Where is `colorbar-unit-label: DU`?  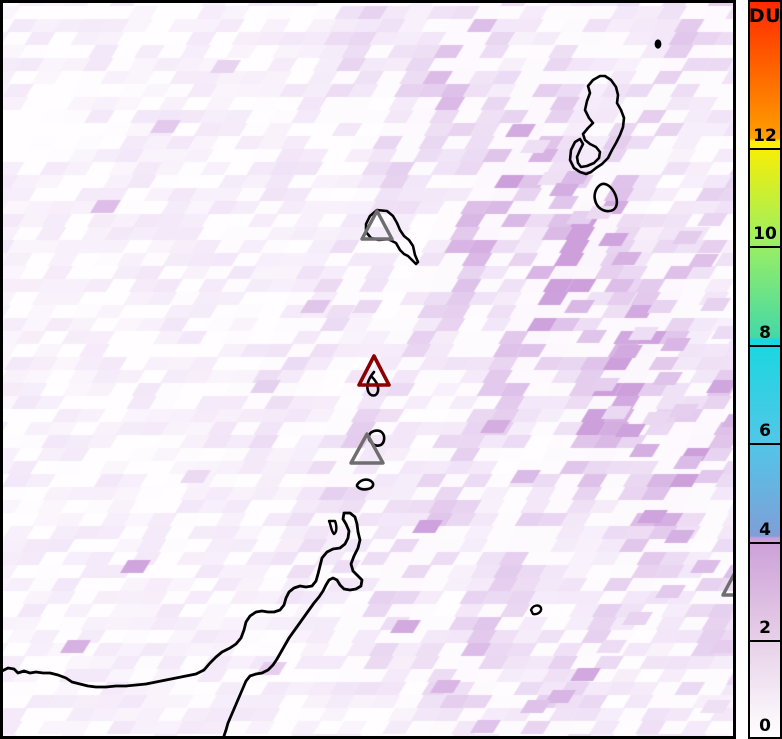 colorbar-unit-label: DU is located at coordinates (765, 16).